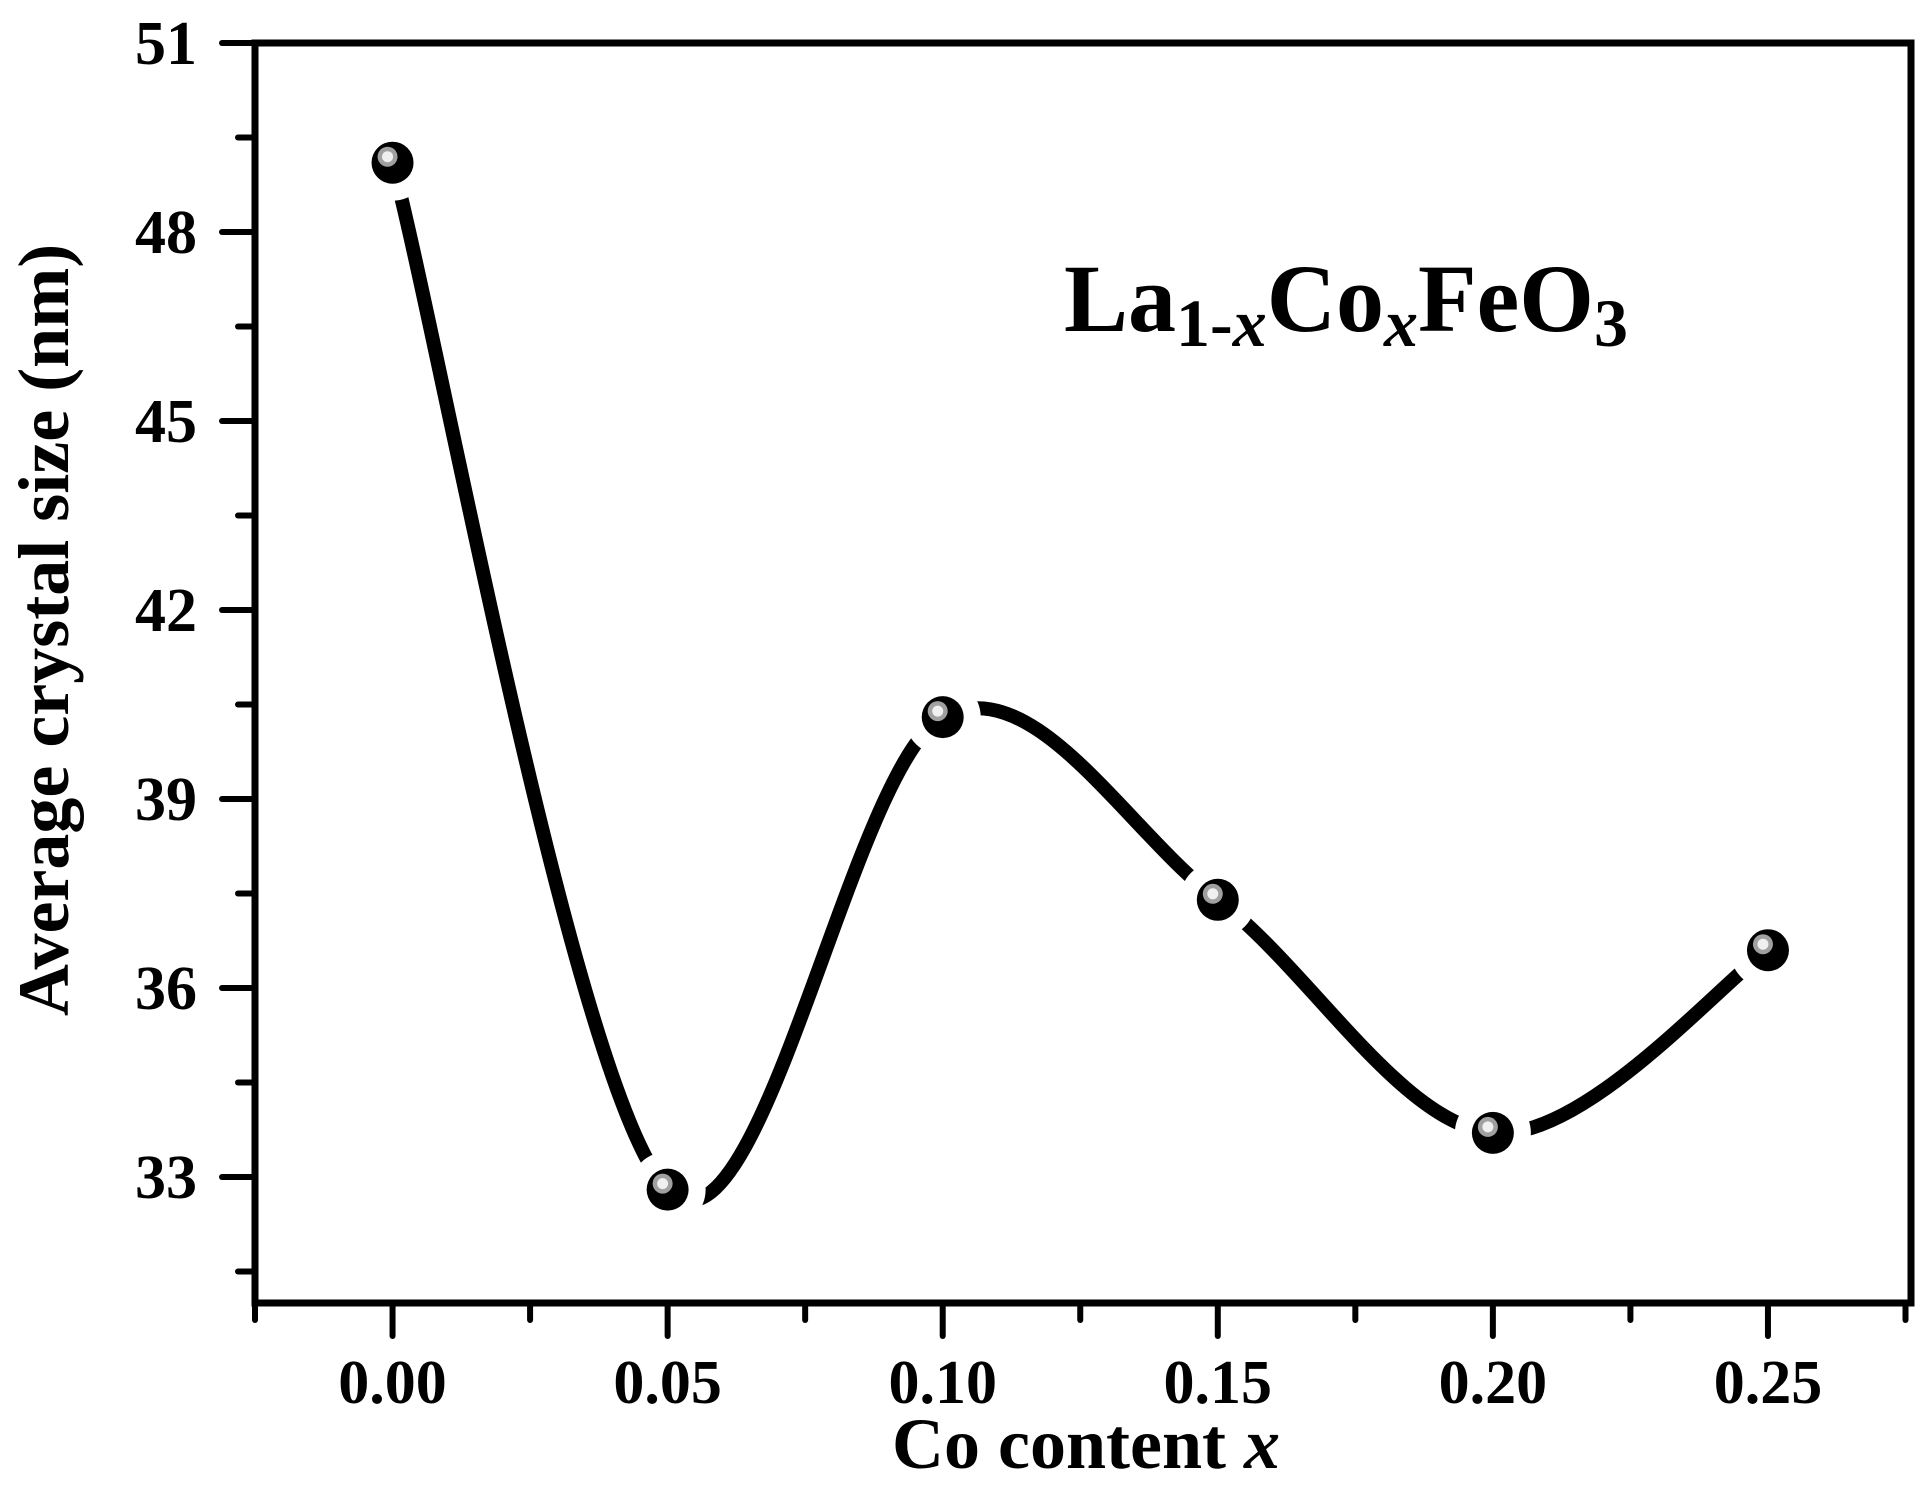 The height and width of the screenshot is (1492, 1928). I want to click on y-tick-label: 51, so click(166, 44).